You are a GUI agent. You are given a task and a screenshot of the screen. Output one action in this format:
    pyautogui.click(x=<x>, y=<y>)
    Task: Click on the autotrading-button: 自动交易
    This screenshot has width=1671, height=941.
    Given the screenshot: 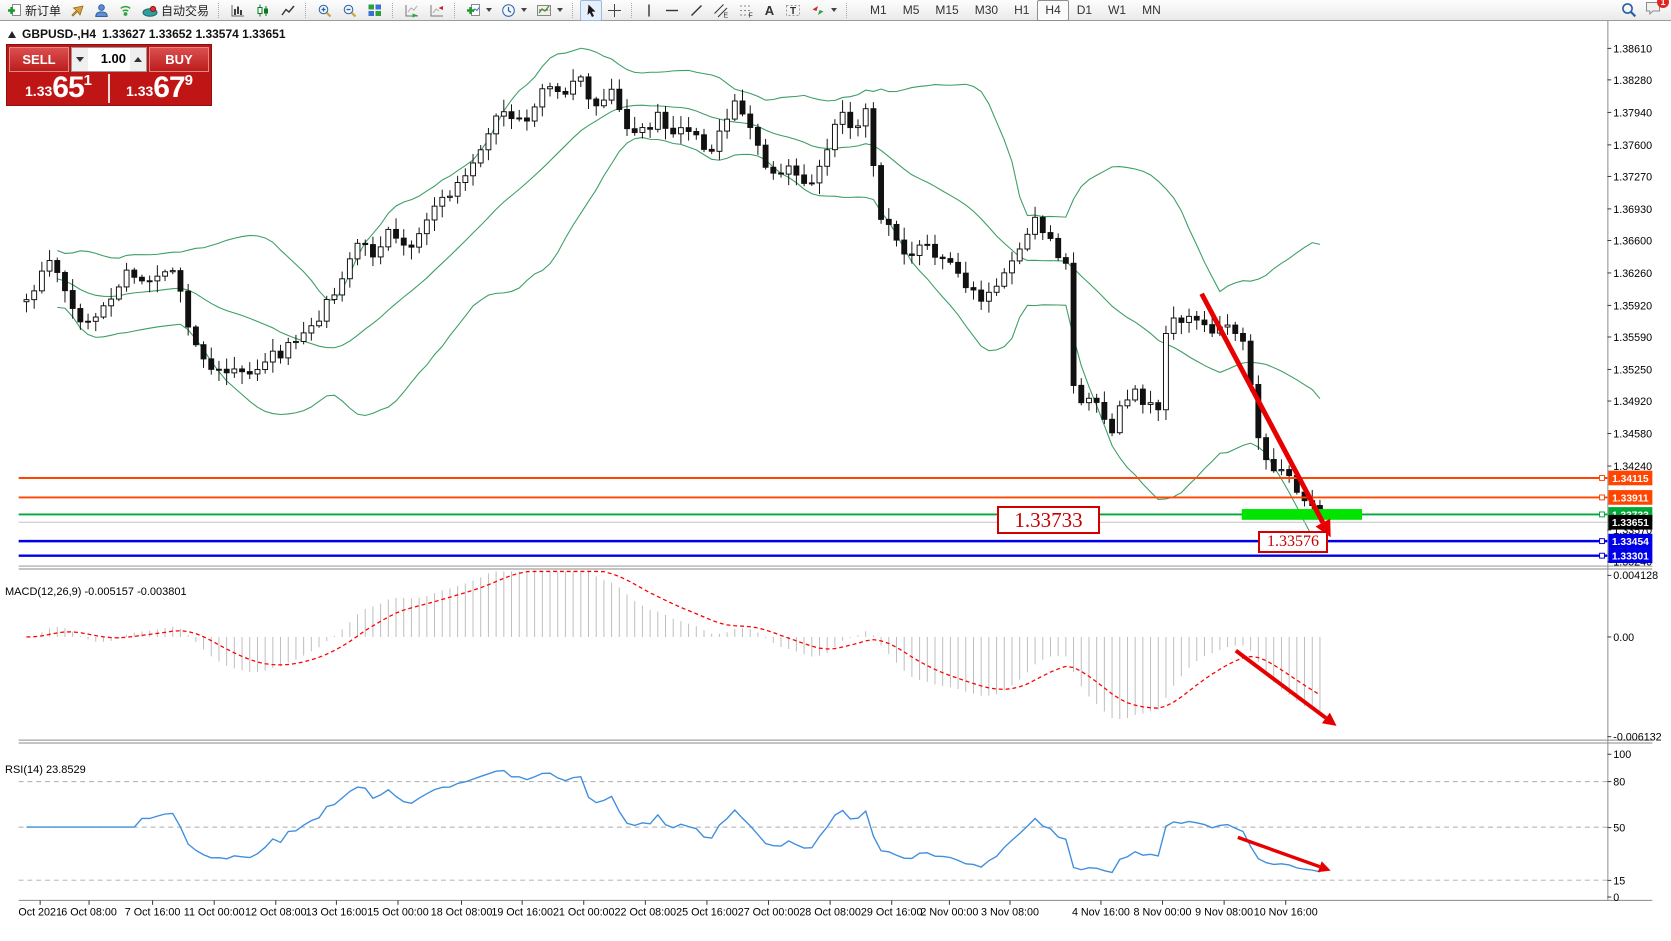 What is the action you would take?
    pyautogui.click(x=175, y=10)
    